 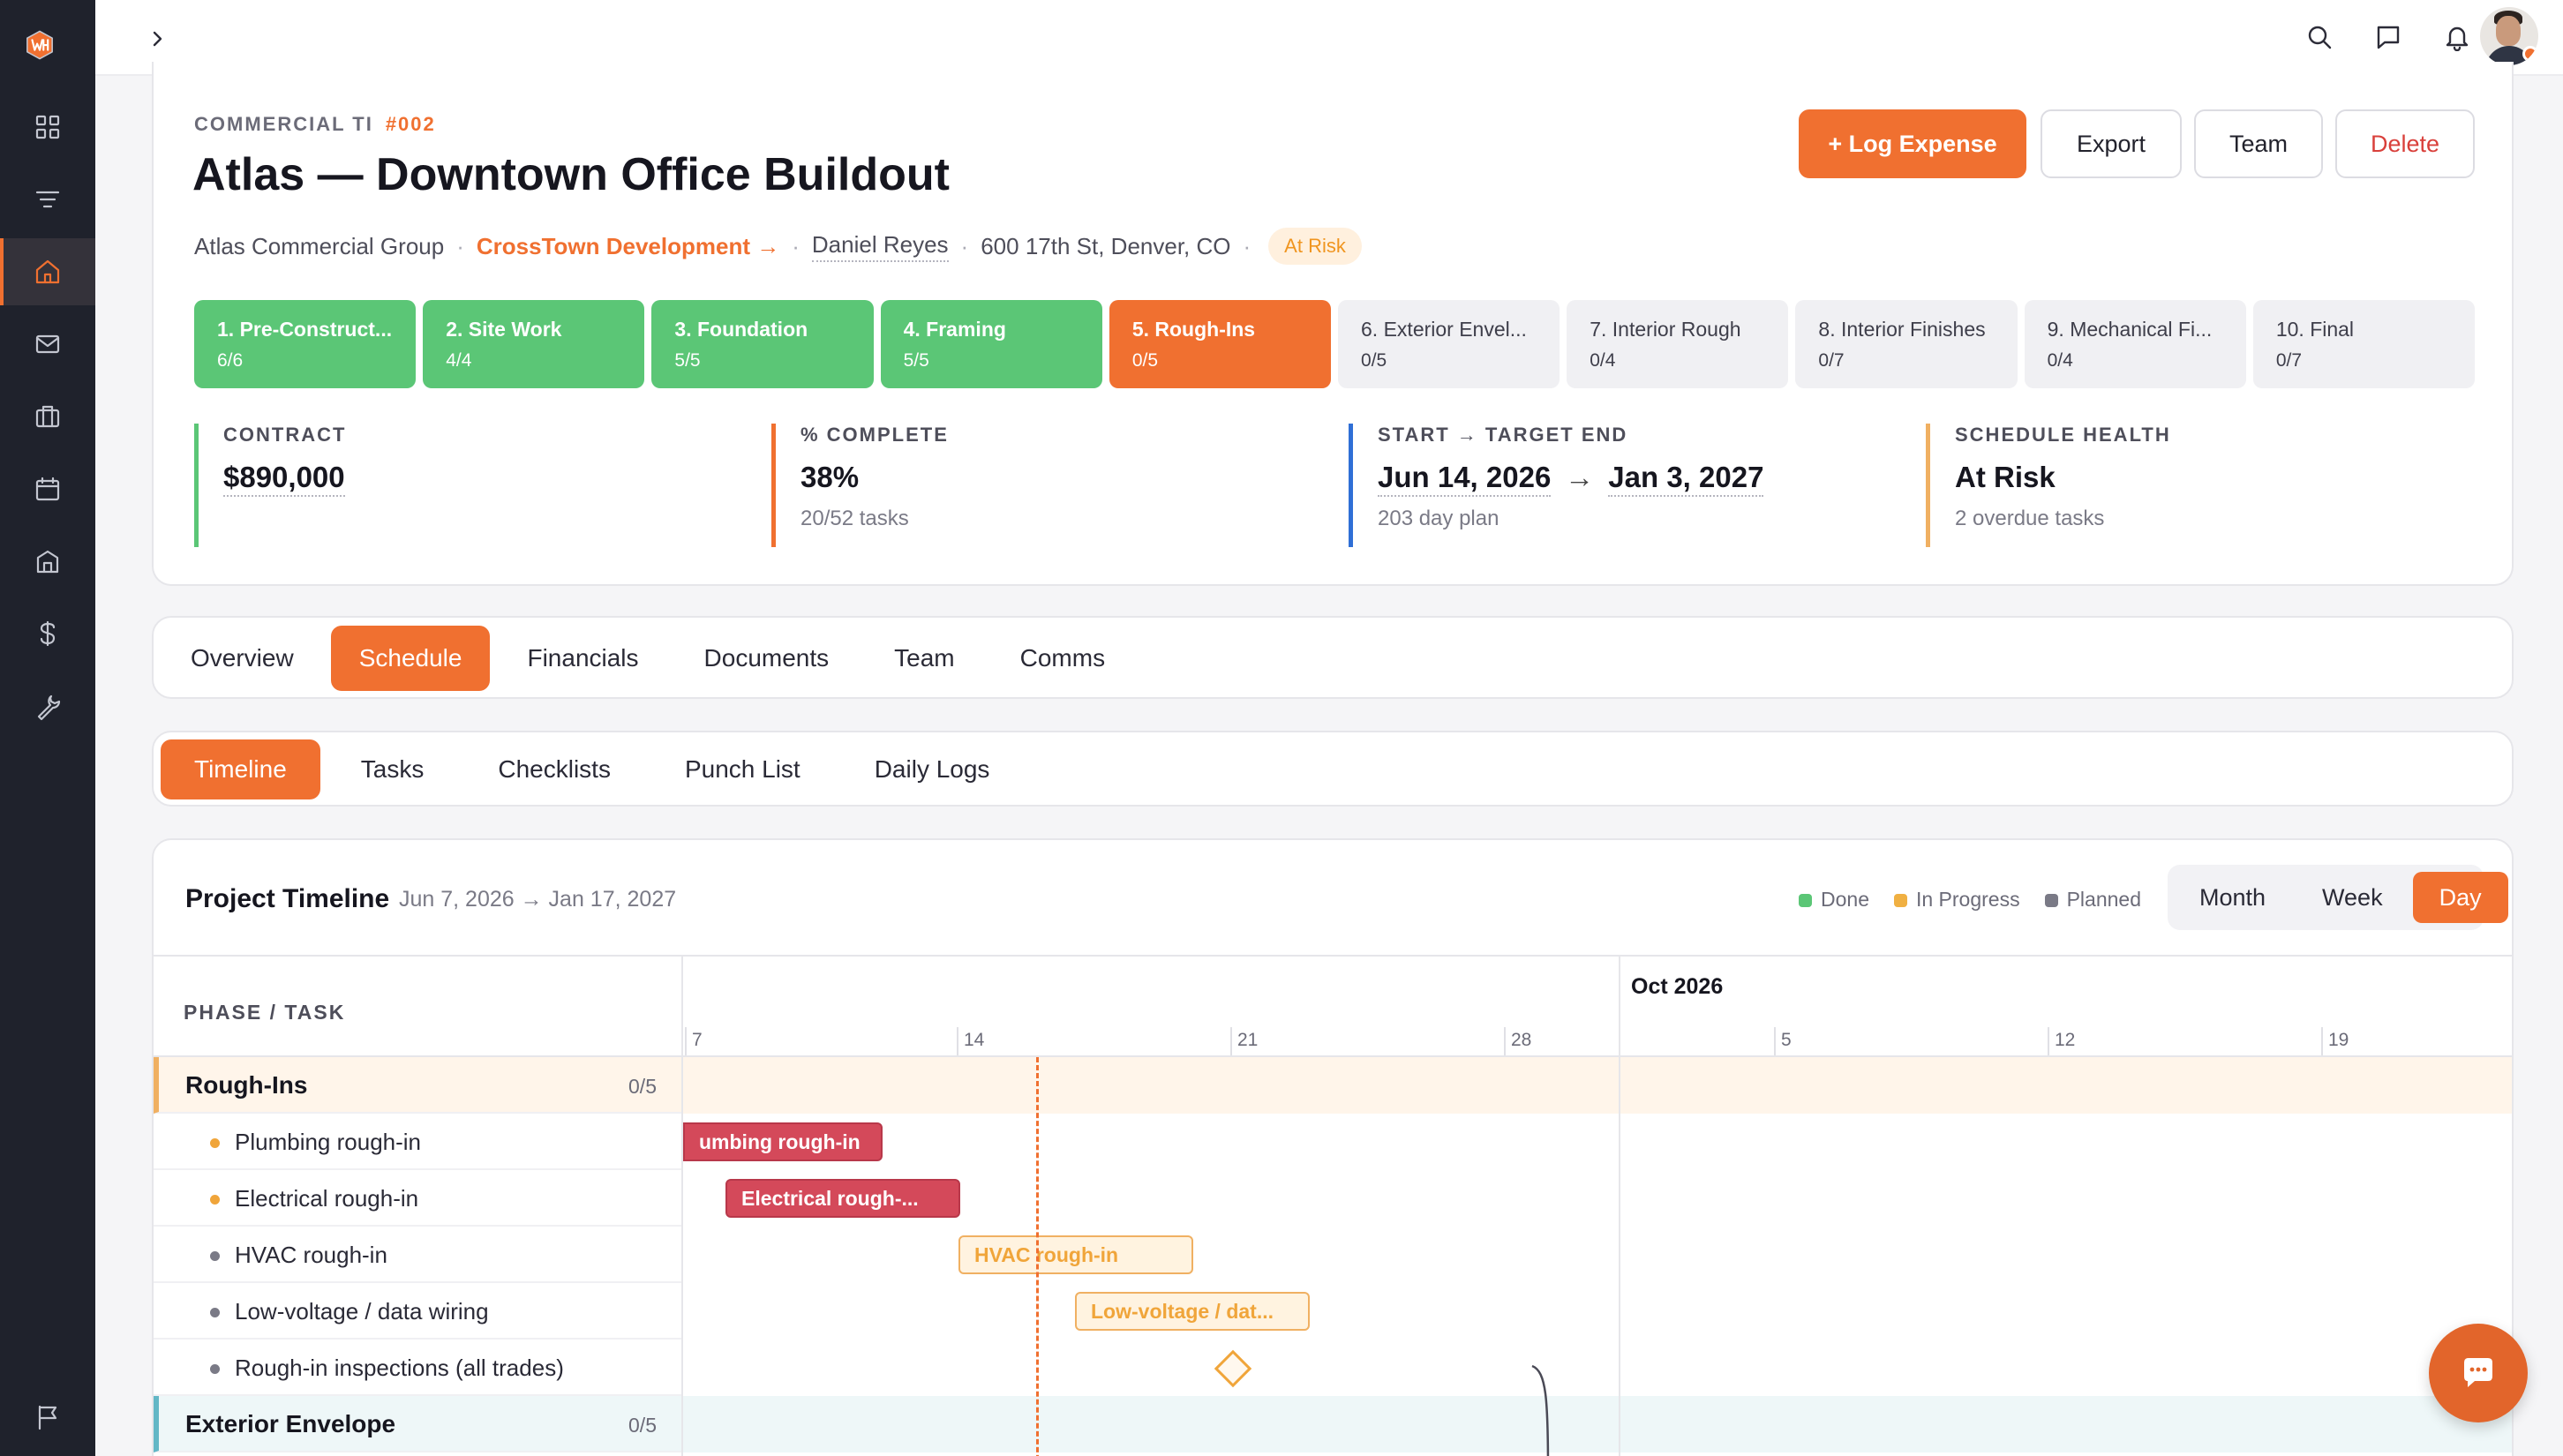 I want to click on nav-inbox, so click(x=47, y=344).